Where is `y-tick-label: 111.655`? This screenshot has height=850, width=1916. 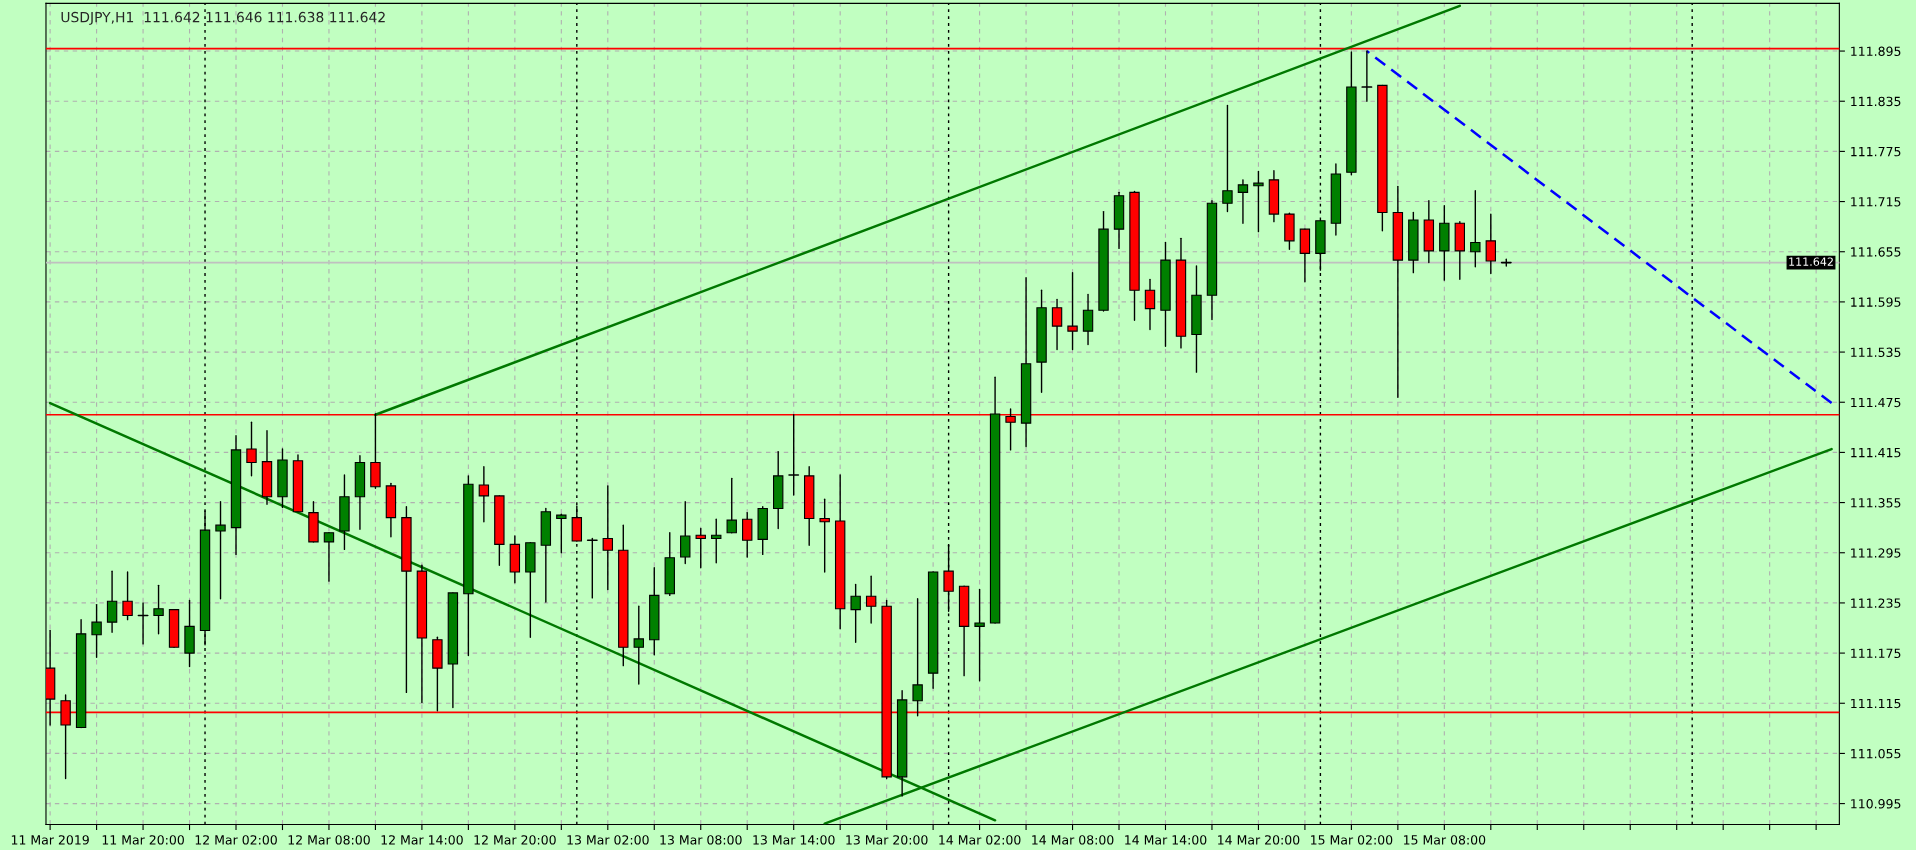
y-tick-label: 111.655 is located at coordinates (1876, 252).